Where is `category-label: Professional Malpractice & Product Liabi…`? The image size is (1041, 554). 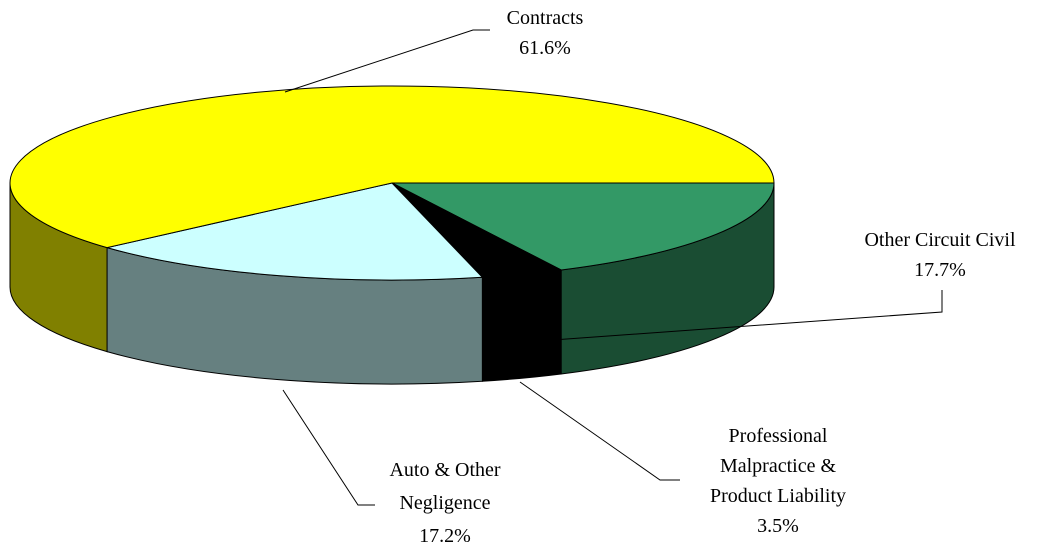
category-label: Professional Malpractice & Product Liabi… is located at coordinates (778, 466).